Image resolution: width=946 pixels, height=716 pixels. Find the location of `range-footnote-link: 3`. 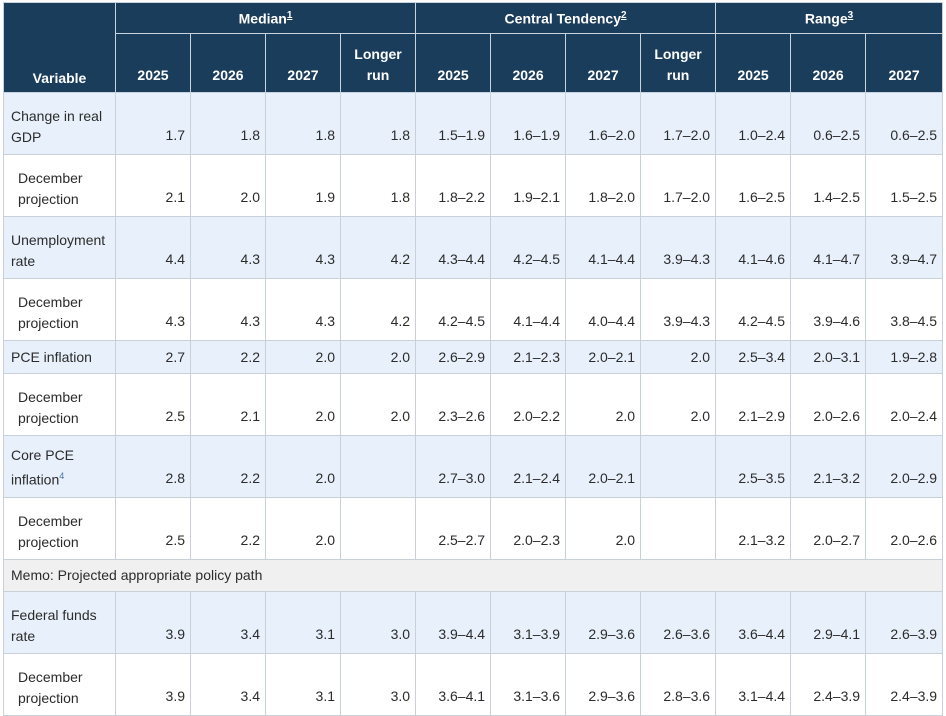

range-footnote-link: 3 is located at coordinates (850, 15).